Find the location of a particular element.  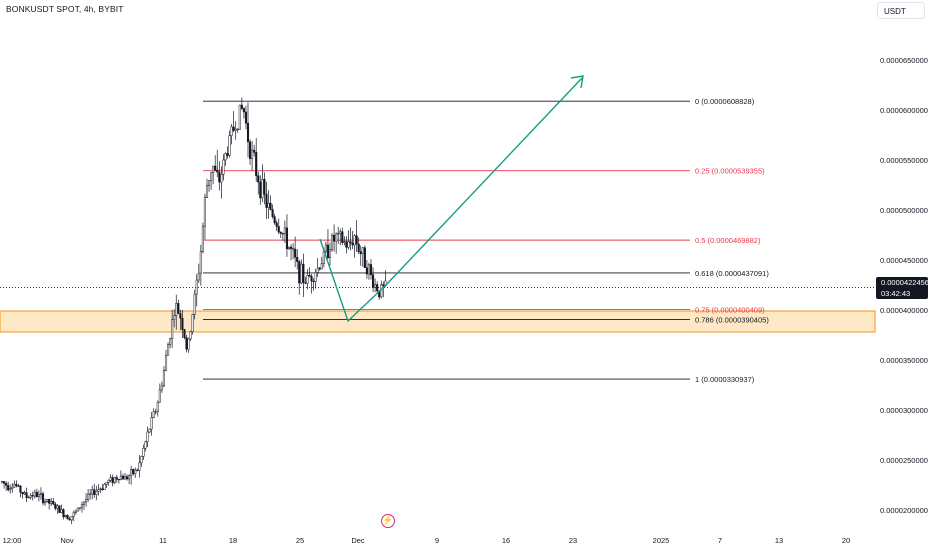

fib-label: 0 (0.0000608828) is located at coordinates (725, 101).